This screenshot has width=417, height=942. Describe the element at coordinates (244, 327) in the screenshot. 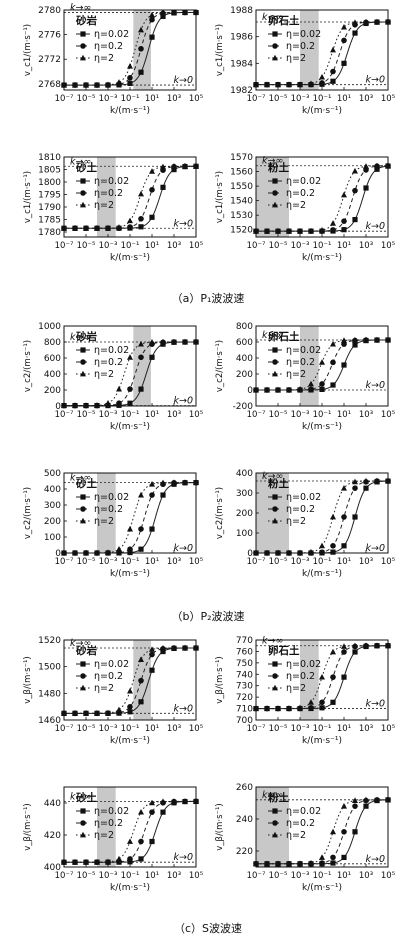

I see `y-tick-label: 800` at that location.